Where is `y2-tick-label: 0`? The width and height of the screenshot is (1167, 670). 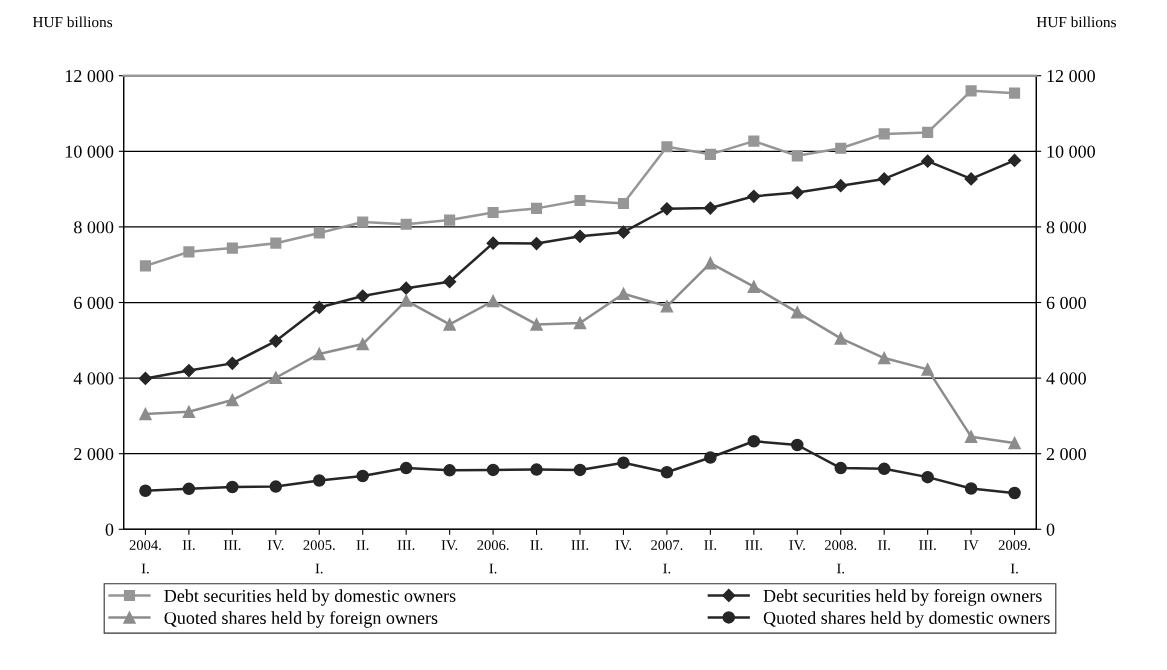 y2-tick-label: 0 is located at coordinates (1050, 529).